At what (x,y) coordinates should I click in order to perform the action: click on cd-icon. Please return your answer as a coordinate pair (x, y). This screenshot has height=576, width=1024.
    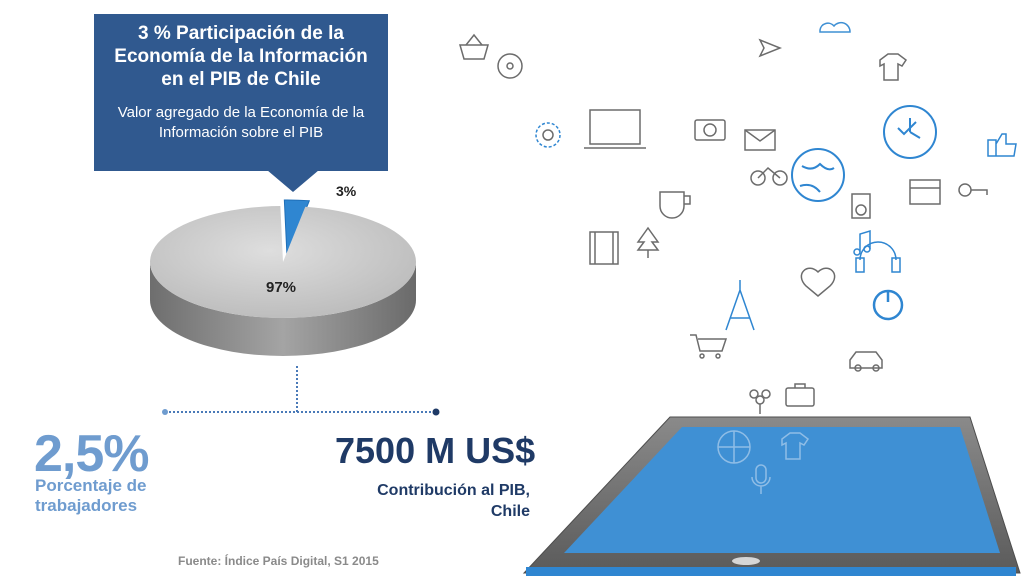
    Looking at the image, I should click on (510, 66).